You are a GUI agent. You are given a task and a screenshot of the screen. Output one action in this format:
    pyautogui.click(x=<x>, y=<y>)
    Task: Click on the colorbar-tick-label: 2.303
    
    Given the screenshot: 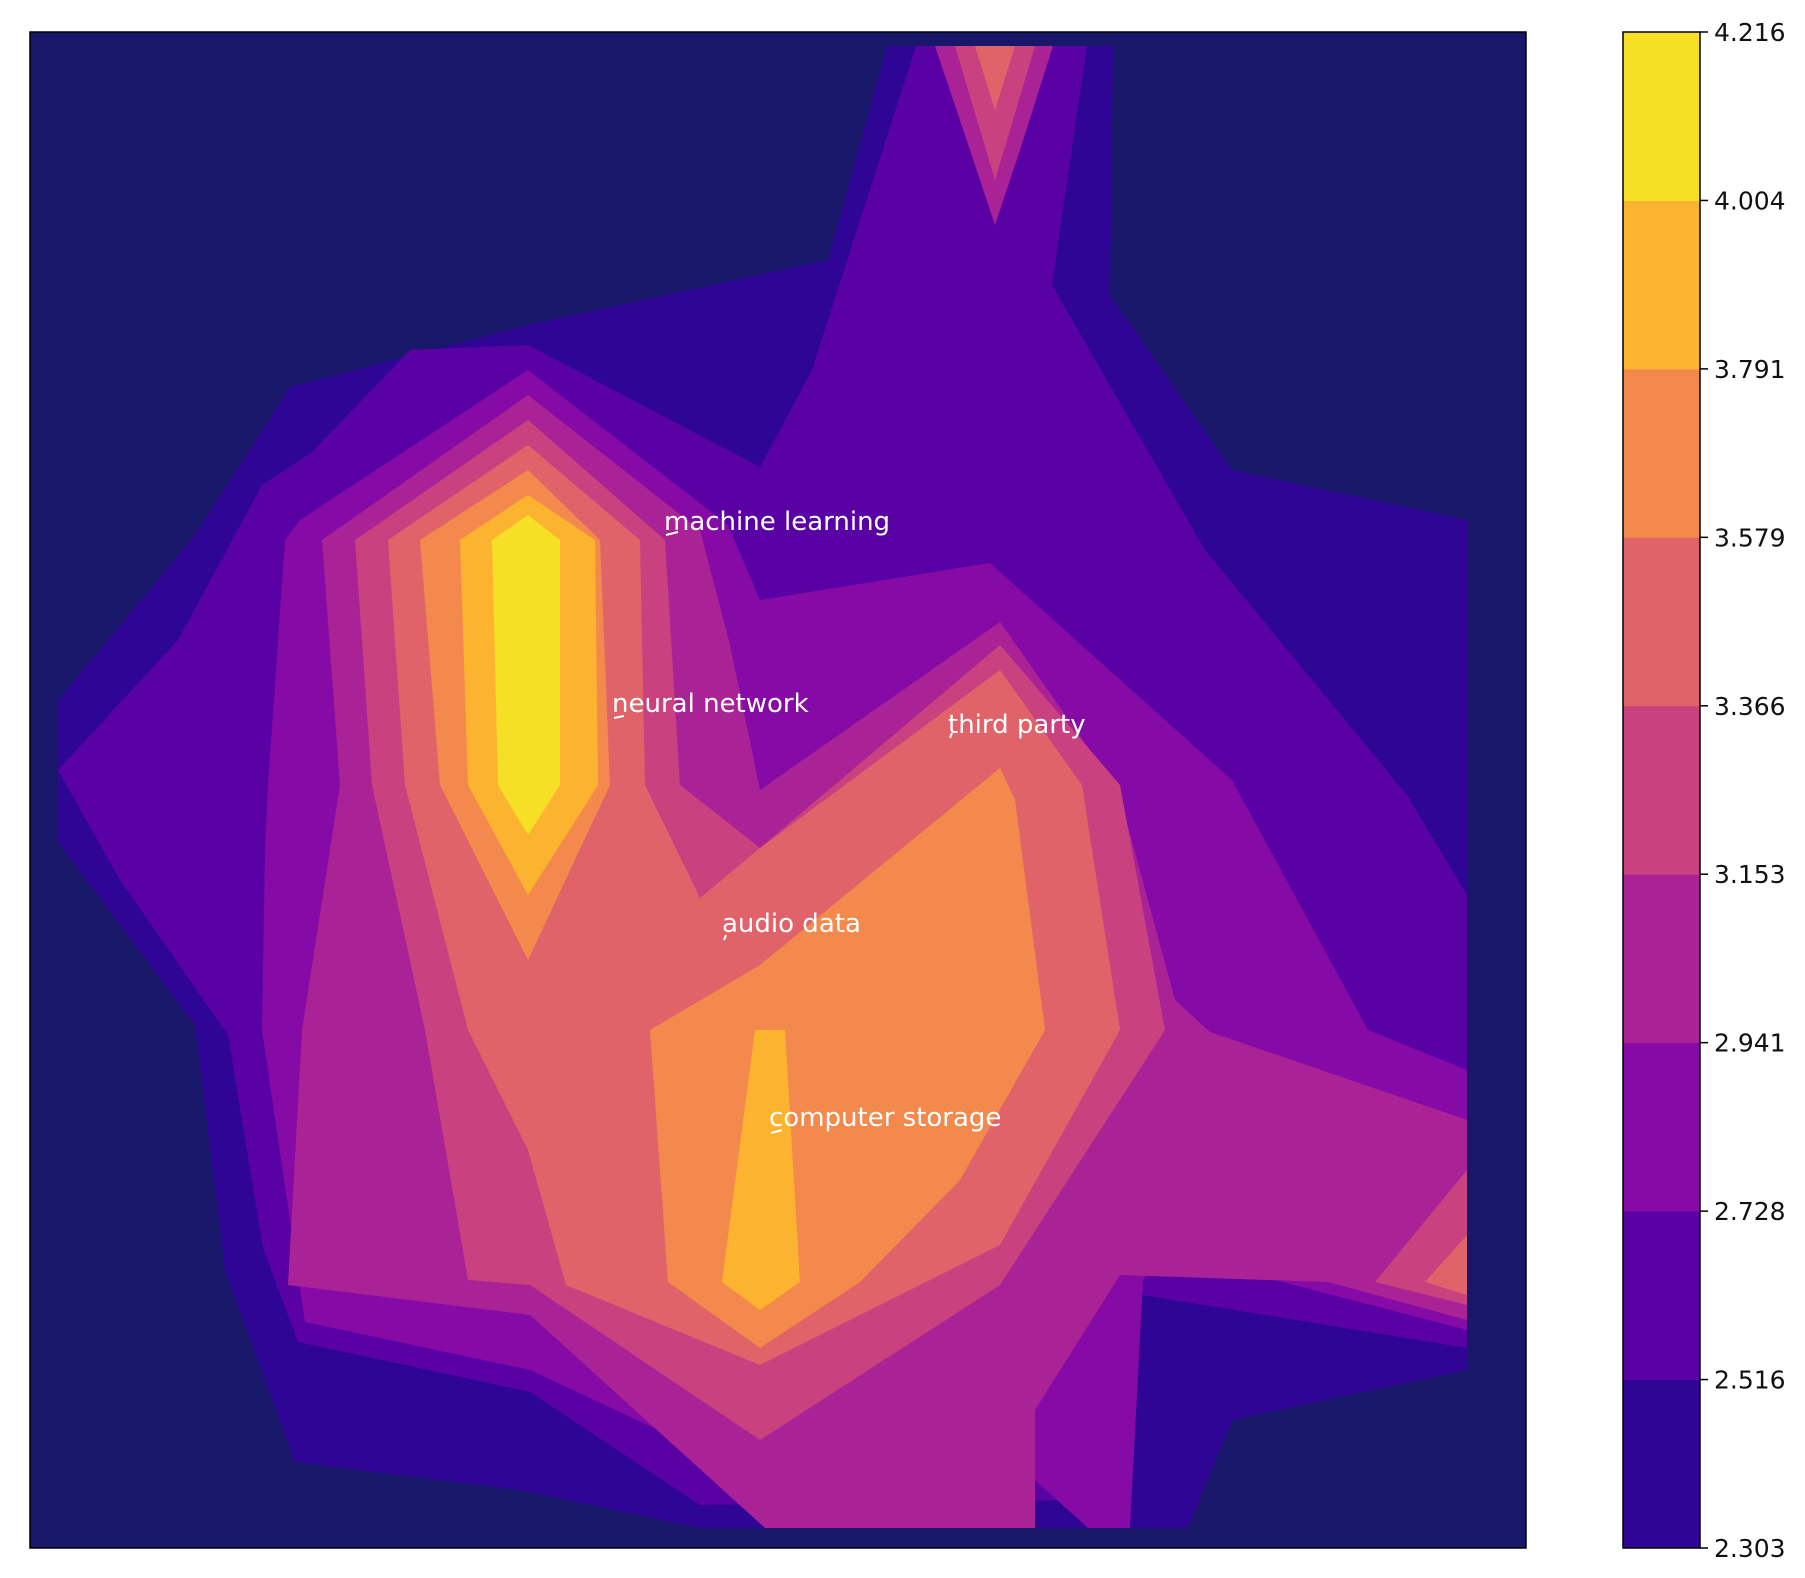 What is the action you would take?
    pyautogui.click(x=1750, y=1548)
    